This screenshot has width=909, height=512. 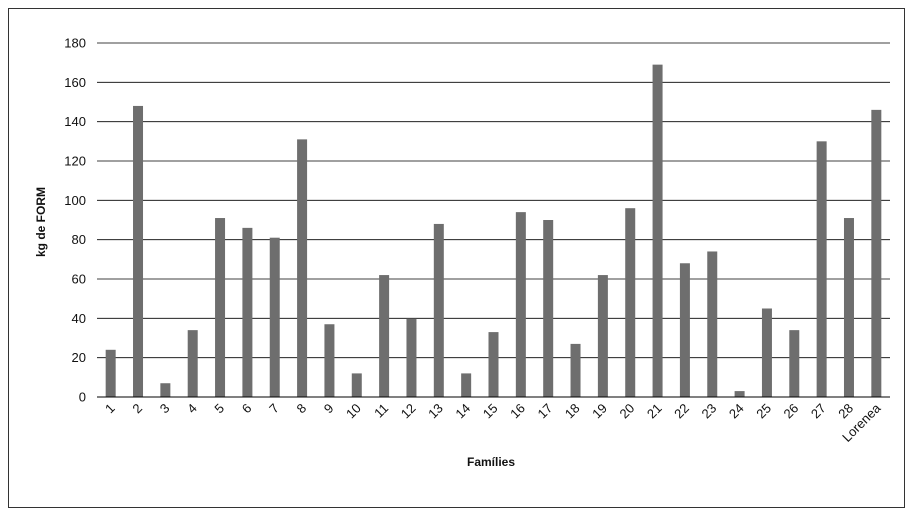 I want to click on y-tick-labels: 0 20 40 60 80 100 120 140 160 180, so click(x=75, y=220).